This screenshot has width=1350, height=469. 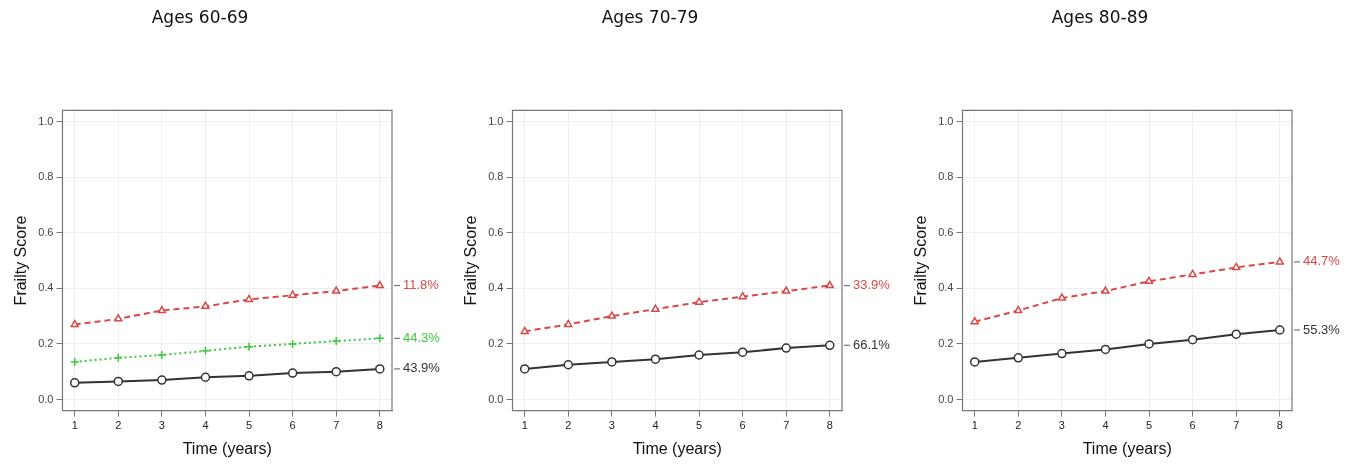 What do you see at coordinates (650, 16) in the screenshot?
I see `chart-title: Ages 70-79` at bounding box center [650, 16].